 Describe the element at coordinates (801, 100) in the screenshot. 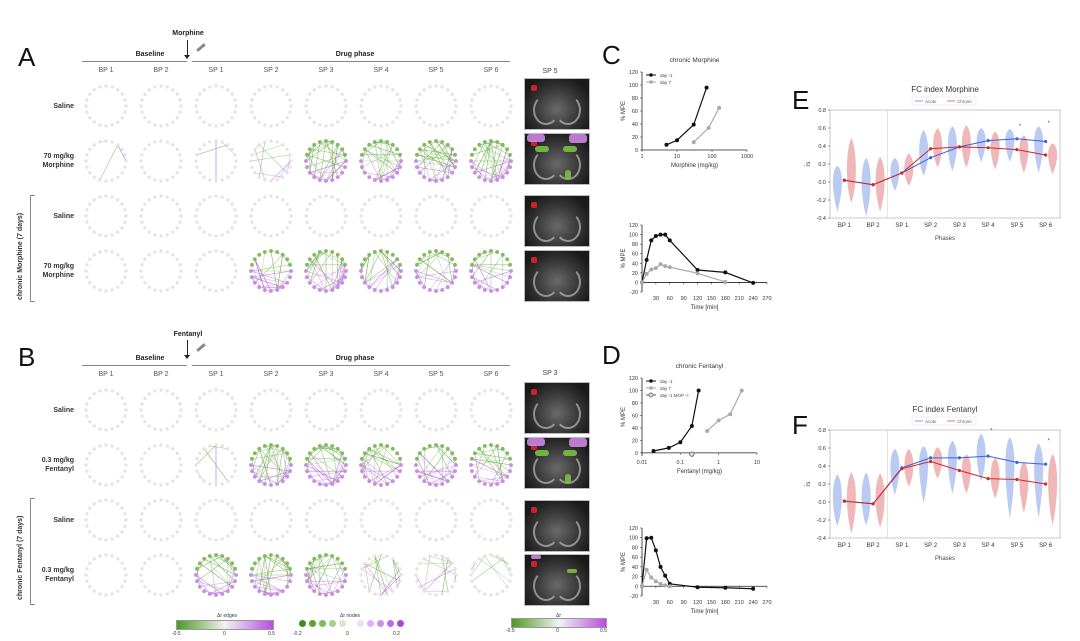

I see `panel-letter-e: E` at that location.